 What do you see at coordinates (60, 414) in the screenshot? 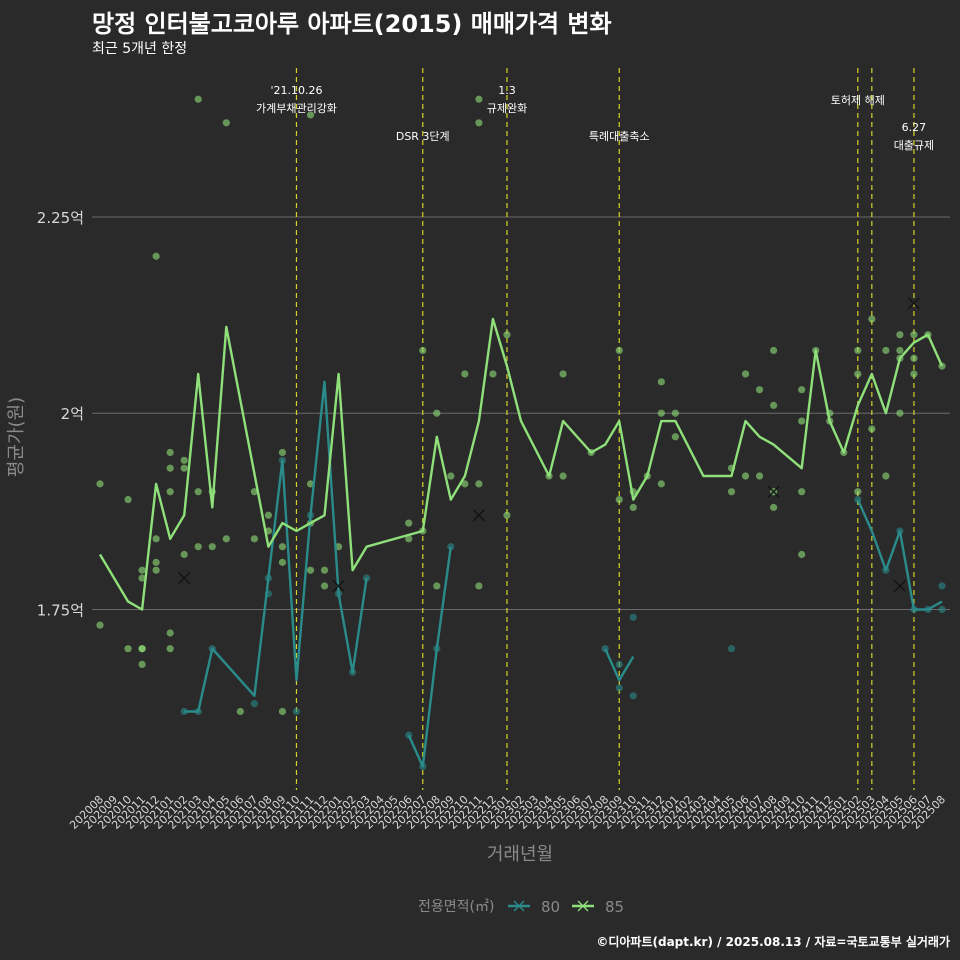
I see `y-axis-ticks: 1.75억 2억 2.25억` at bounding box center [60, 414].